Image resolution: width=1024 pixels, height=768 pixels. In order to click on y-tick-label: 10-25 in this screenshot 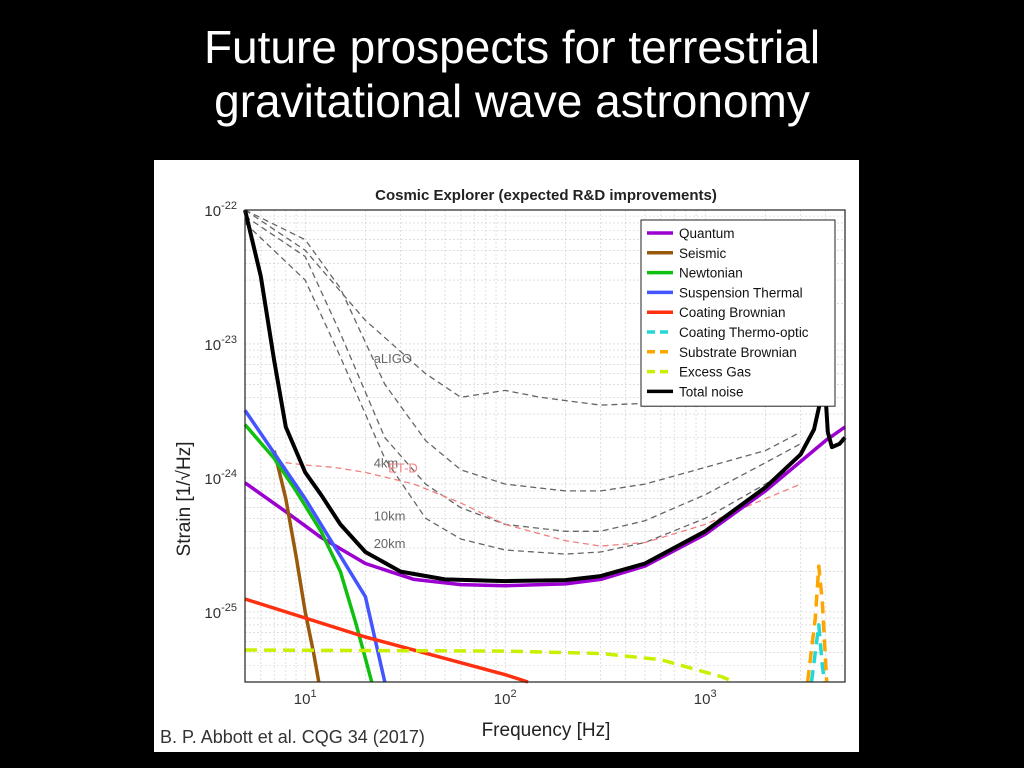, I will do `click(220, 612)`.